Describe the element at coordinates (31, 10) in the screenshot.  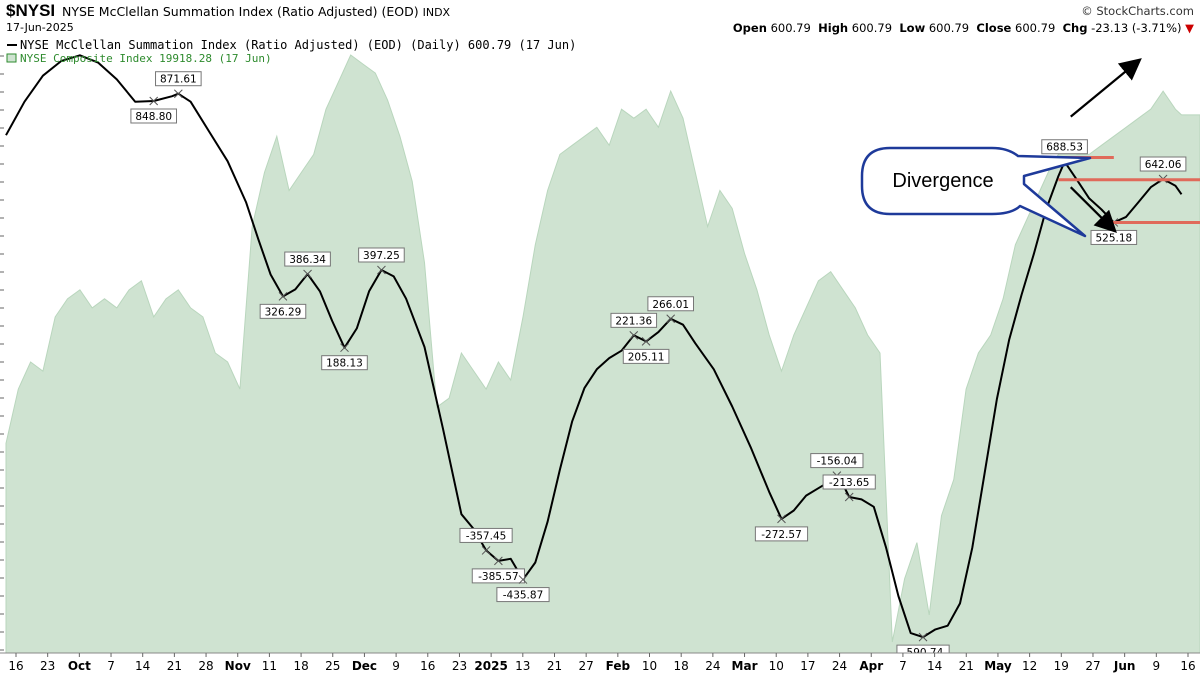
I see `ticker-symbol: $NYSI` at that location.